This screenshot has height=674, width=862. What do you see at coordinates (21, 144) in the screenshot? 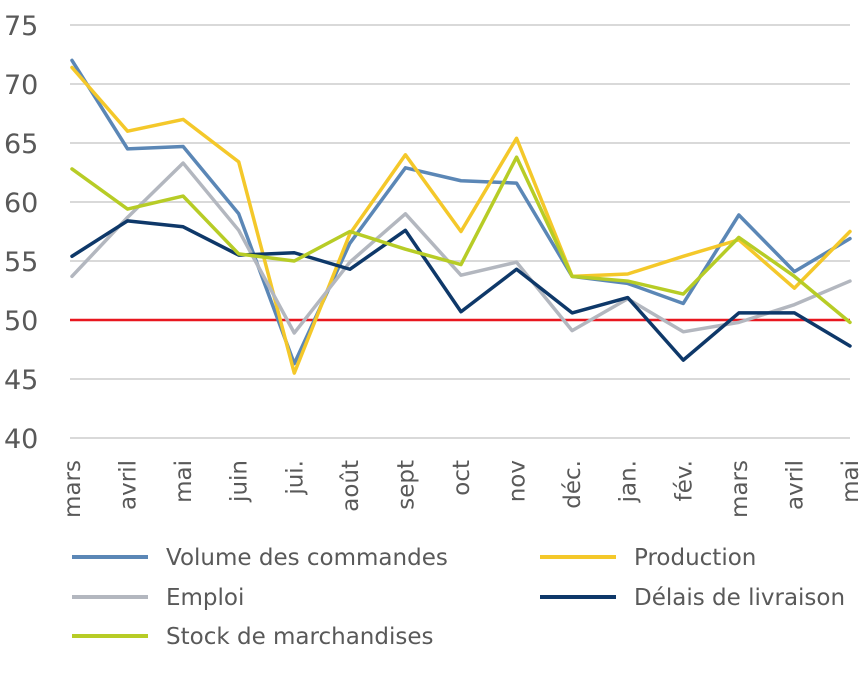
I see `y-tick-label: 65` at bounding box center [21, 144].